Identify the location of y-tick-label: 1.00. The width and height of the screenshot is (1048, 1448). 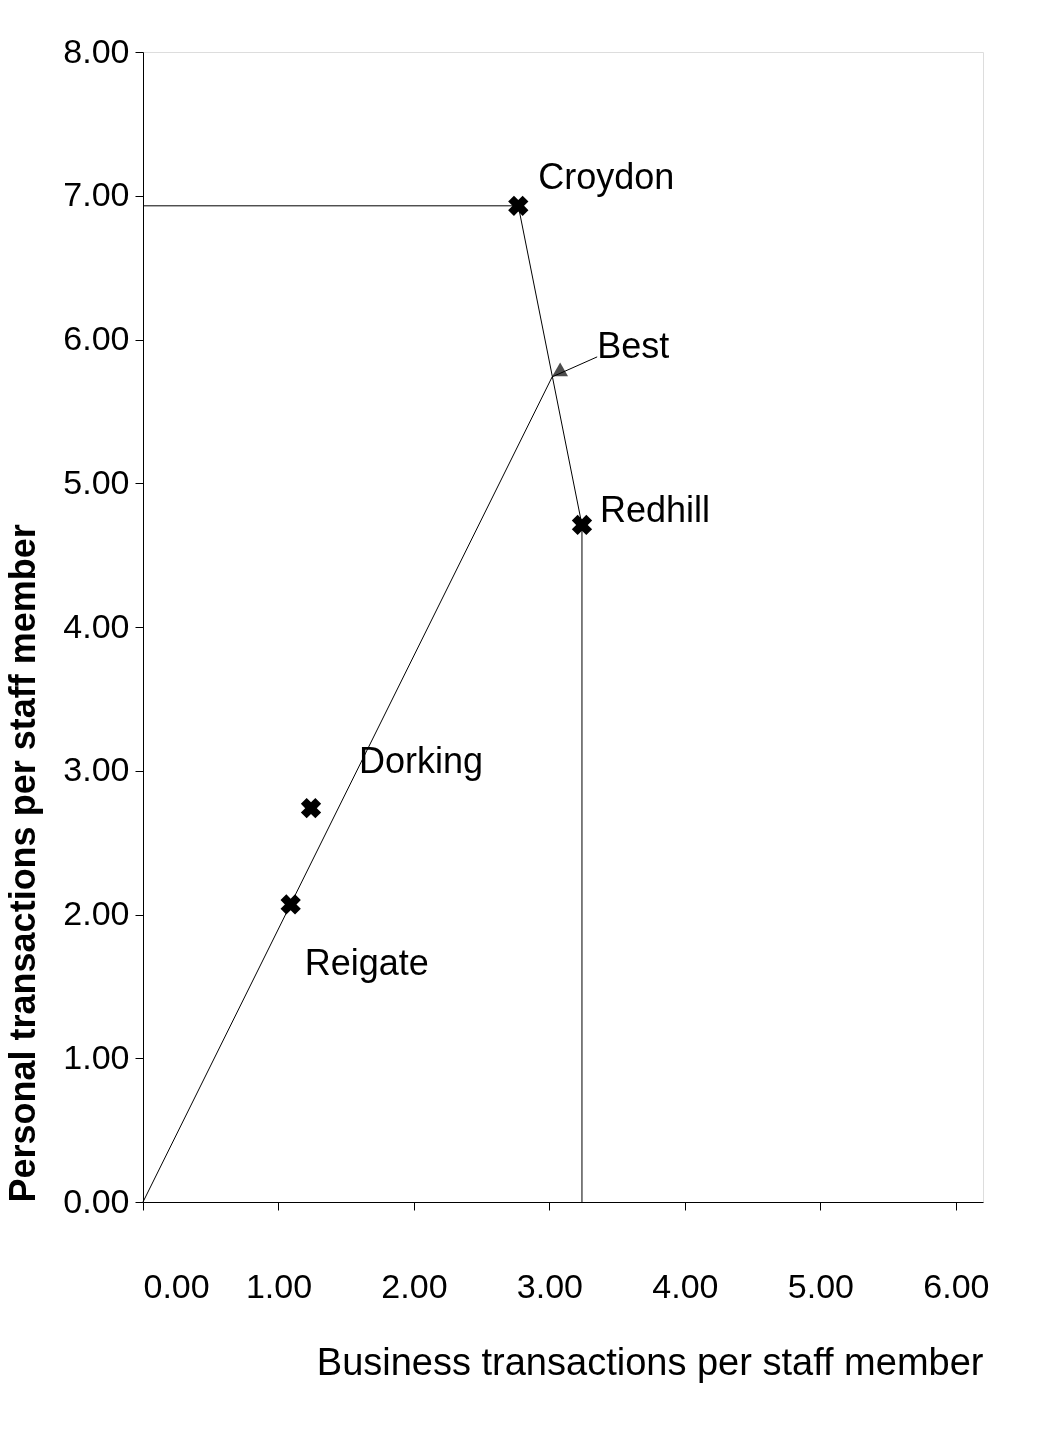
(96, 1056).